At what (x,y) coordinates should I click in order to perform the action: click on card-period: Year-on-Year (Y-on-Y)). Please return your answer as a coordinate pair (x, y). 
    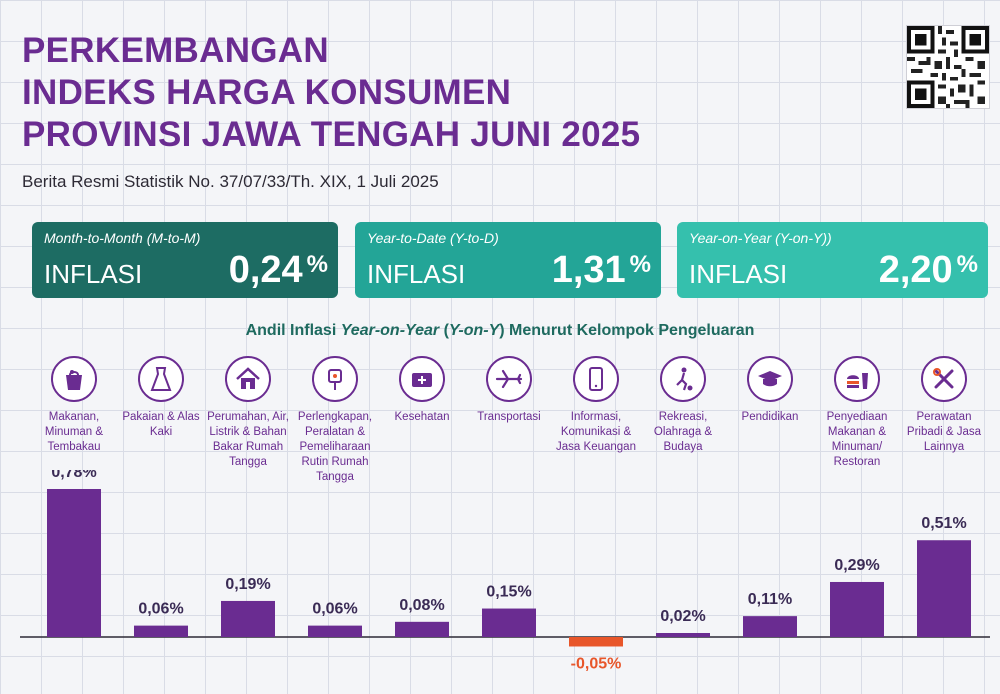
    Looking at the image, I should click on (760, 238).